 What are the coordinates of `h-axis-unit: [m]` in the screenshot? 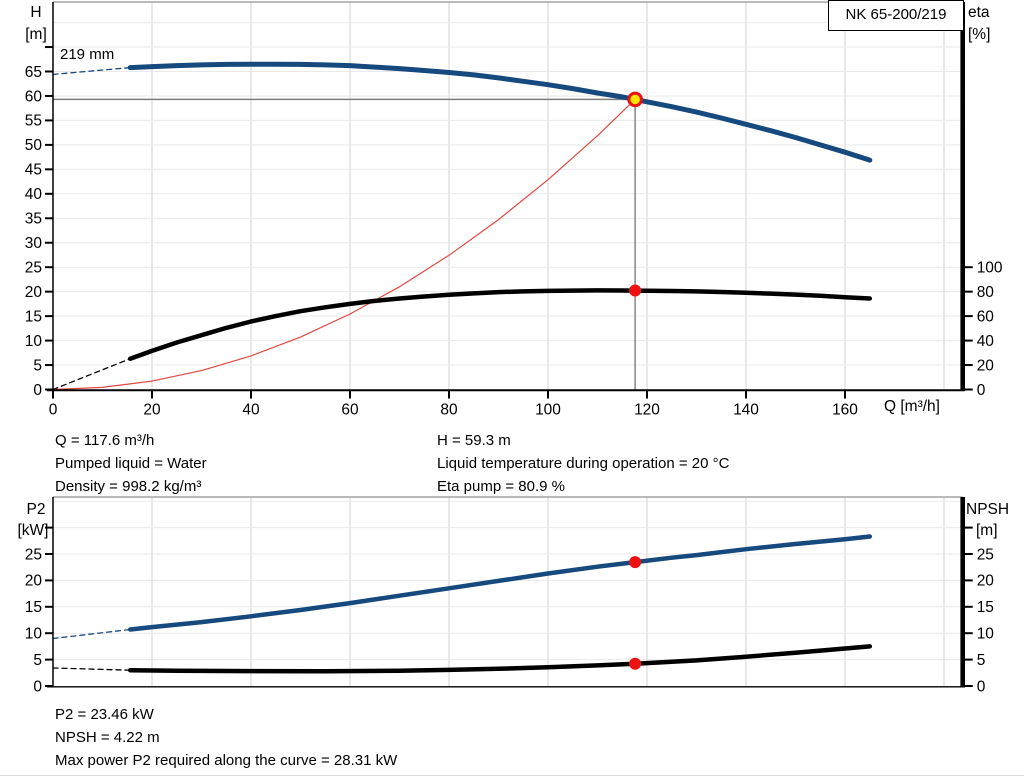 It's located at (36, 34).